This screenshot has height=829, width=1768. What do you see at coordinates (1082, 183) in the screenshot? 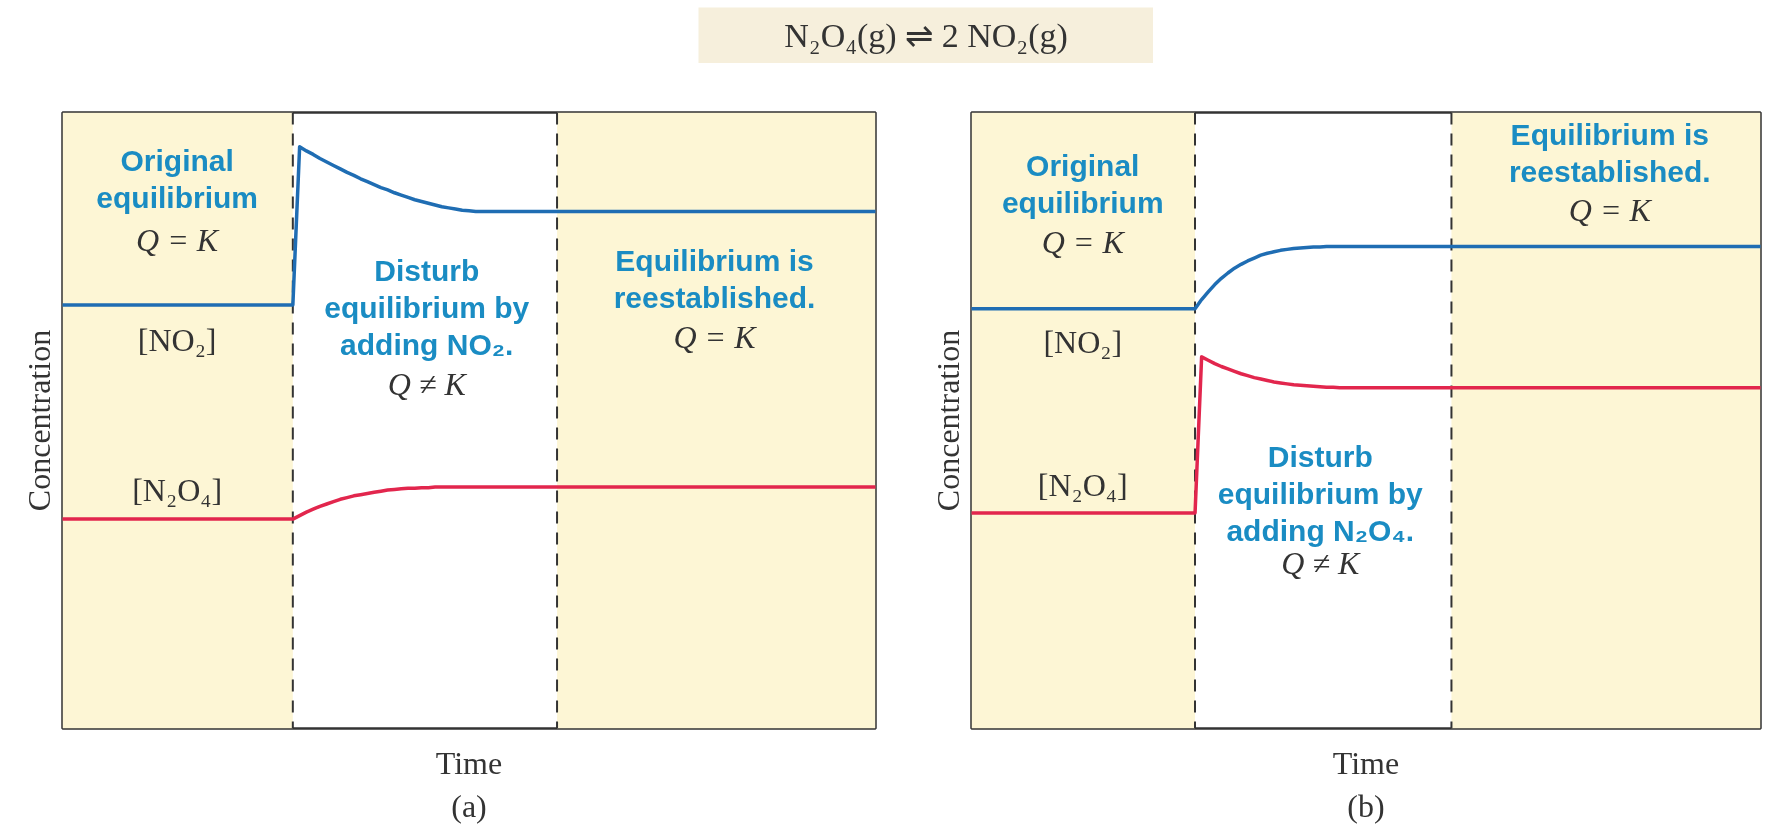
I see `text: Original equilibrium` at bounding box center [1082, 183].